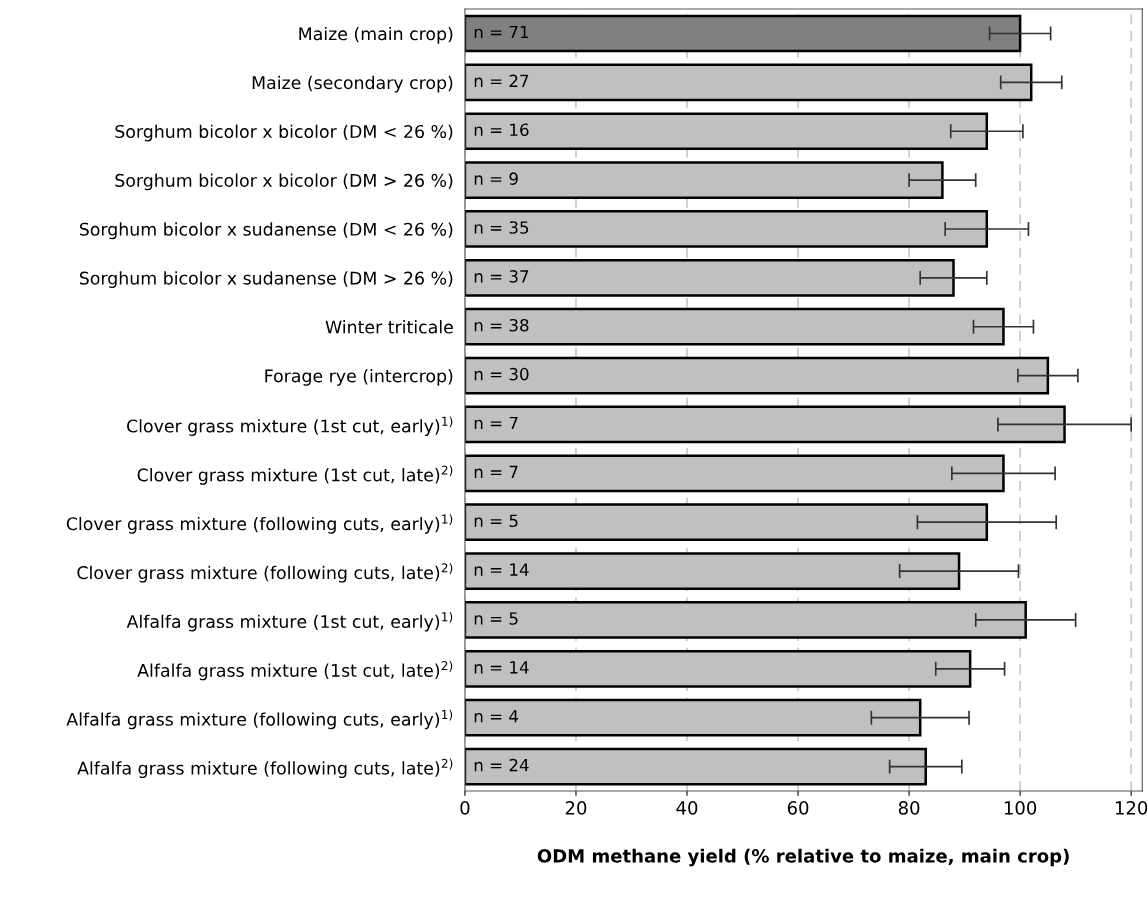 This screenshot has height=904, width=1148. I want to click on x-tick-label: 80, so click(909, 808).